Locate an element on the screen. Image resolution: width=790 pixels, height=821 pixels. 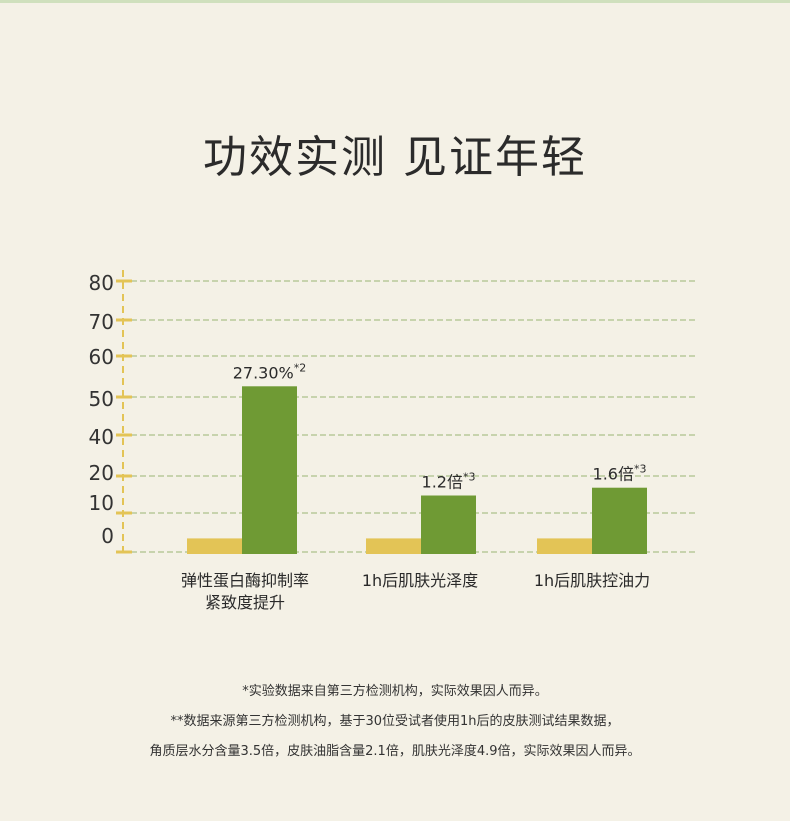
y-tick-label: 80 is located at coordinates (101, 283).